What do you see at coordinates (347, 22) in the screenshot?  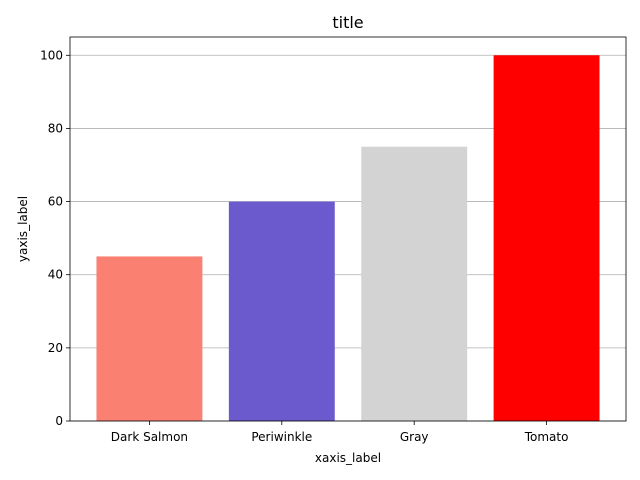 I see `chart-title: title` at bounding box center [347, 22].